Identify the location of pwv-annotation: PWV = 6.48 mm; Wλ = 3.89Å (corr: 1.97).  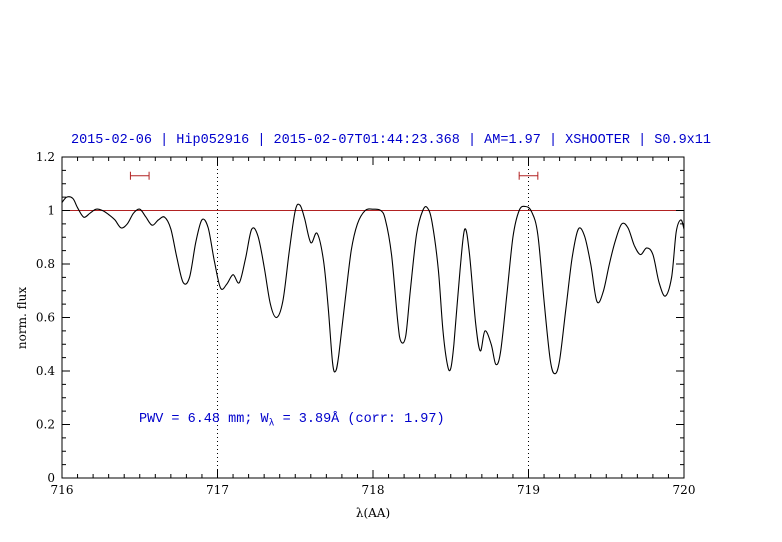
(292, 420).